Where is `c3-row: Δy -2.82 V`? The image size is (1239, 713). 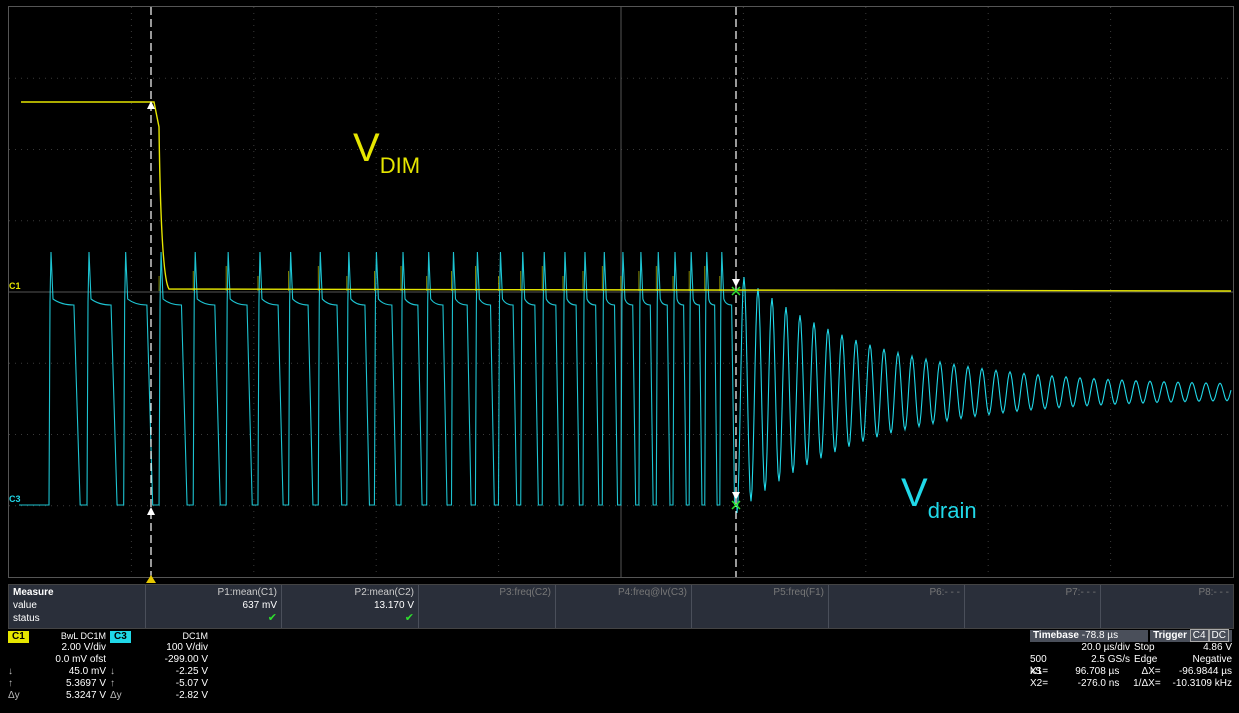
c3-row: Δy -2.82 V is located at coordinates (159, 695).